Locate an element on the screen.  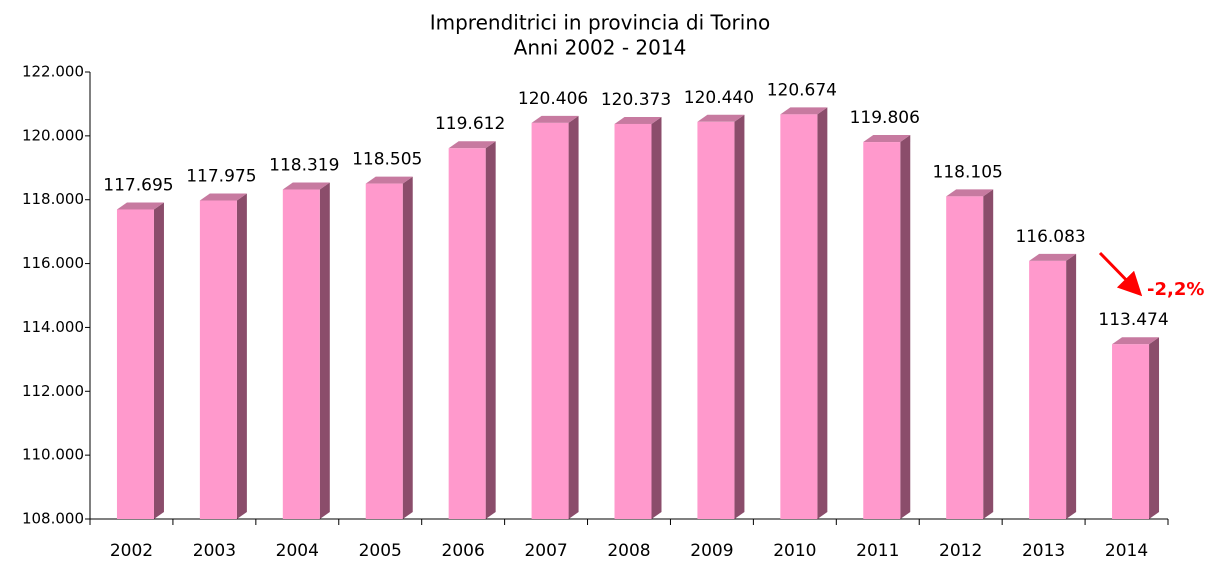
y-tick-label: 118.000 is located at coordinates (53, 199).